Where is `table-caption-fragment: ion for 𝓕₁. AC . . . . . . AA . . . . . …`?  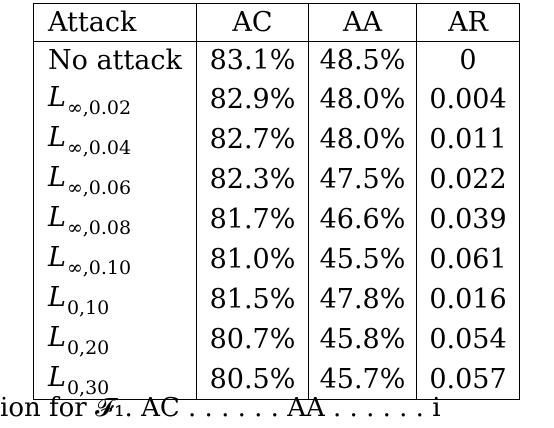 table-caption-fragment: ion for 𝓕₁. AC . . . . . . AA . . . . . … is located at coordinates (220, 408).